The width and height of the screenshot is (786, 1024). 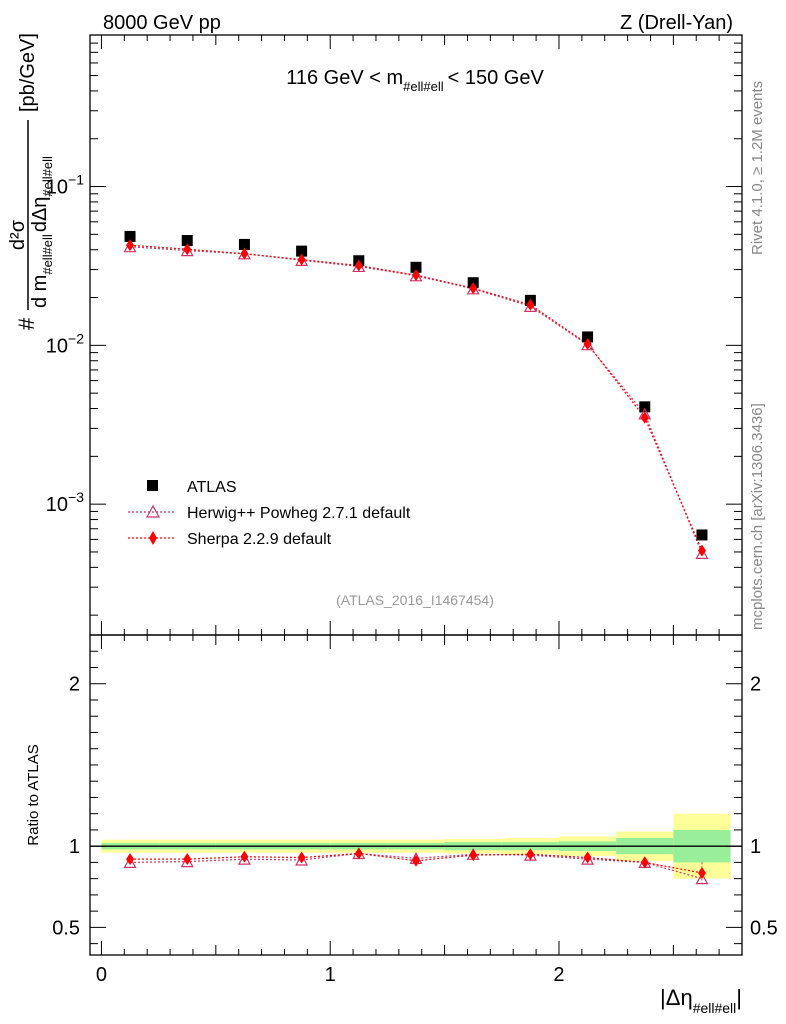 I want to click on ratio-tick-label-left: 1, so click(x=74, y=847).